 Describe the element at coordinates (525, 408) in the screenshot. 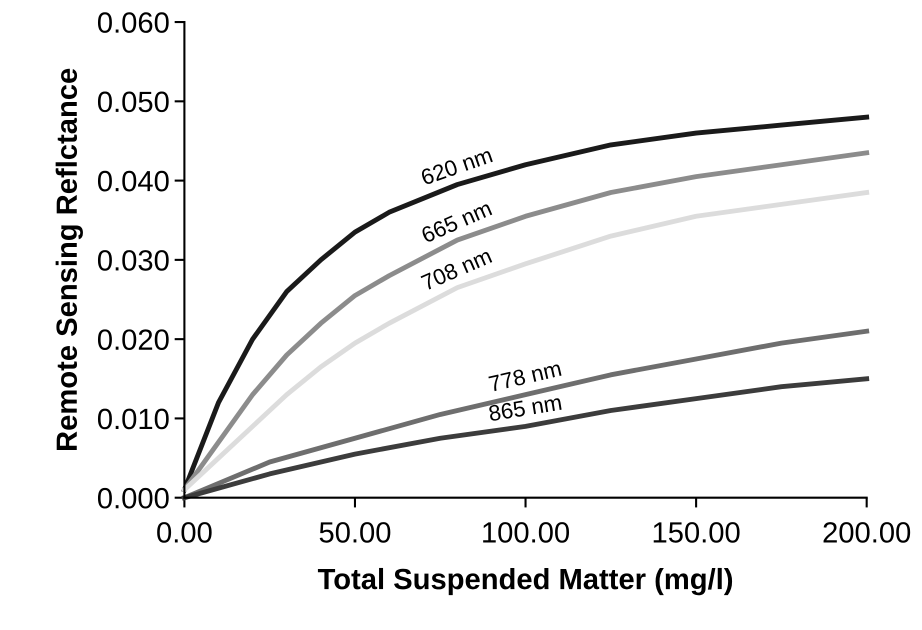

I see `text: 865 nm` at that location.